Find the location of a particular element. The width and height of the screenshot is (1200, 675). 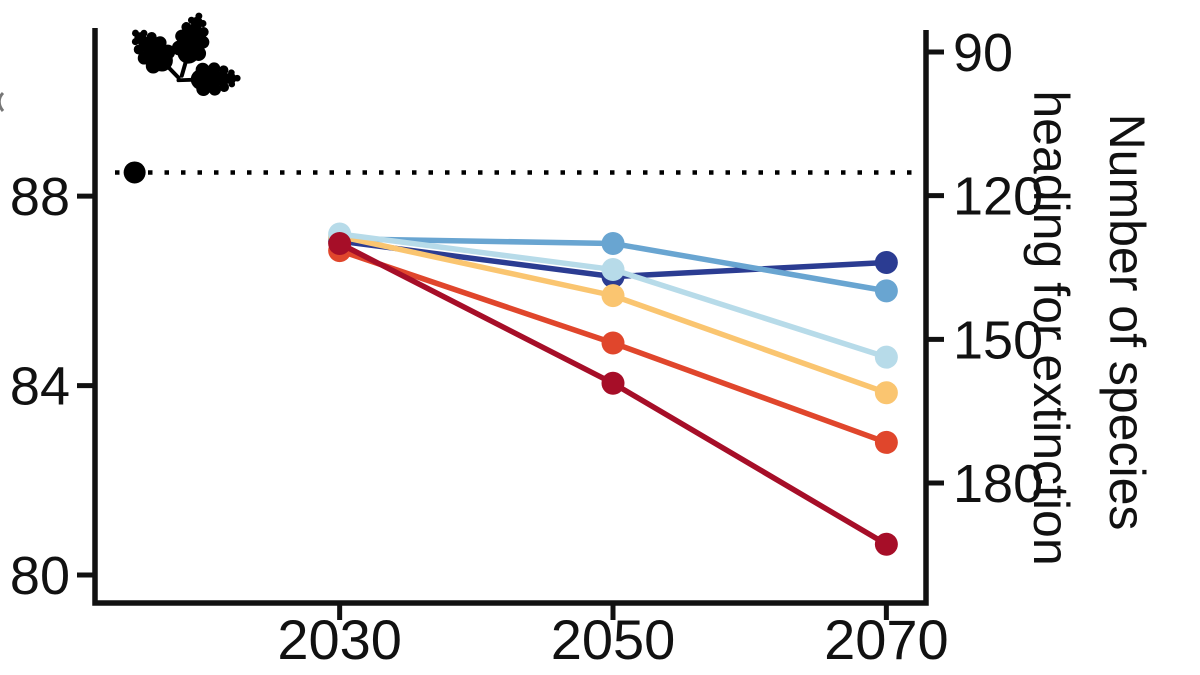

right-axis-tick-label: 150 is located at coordinates (998, 340).